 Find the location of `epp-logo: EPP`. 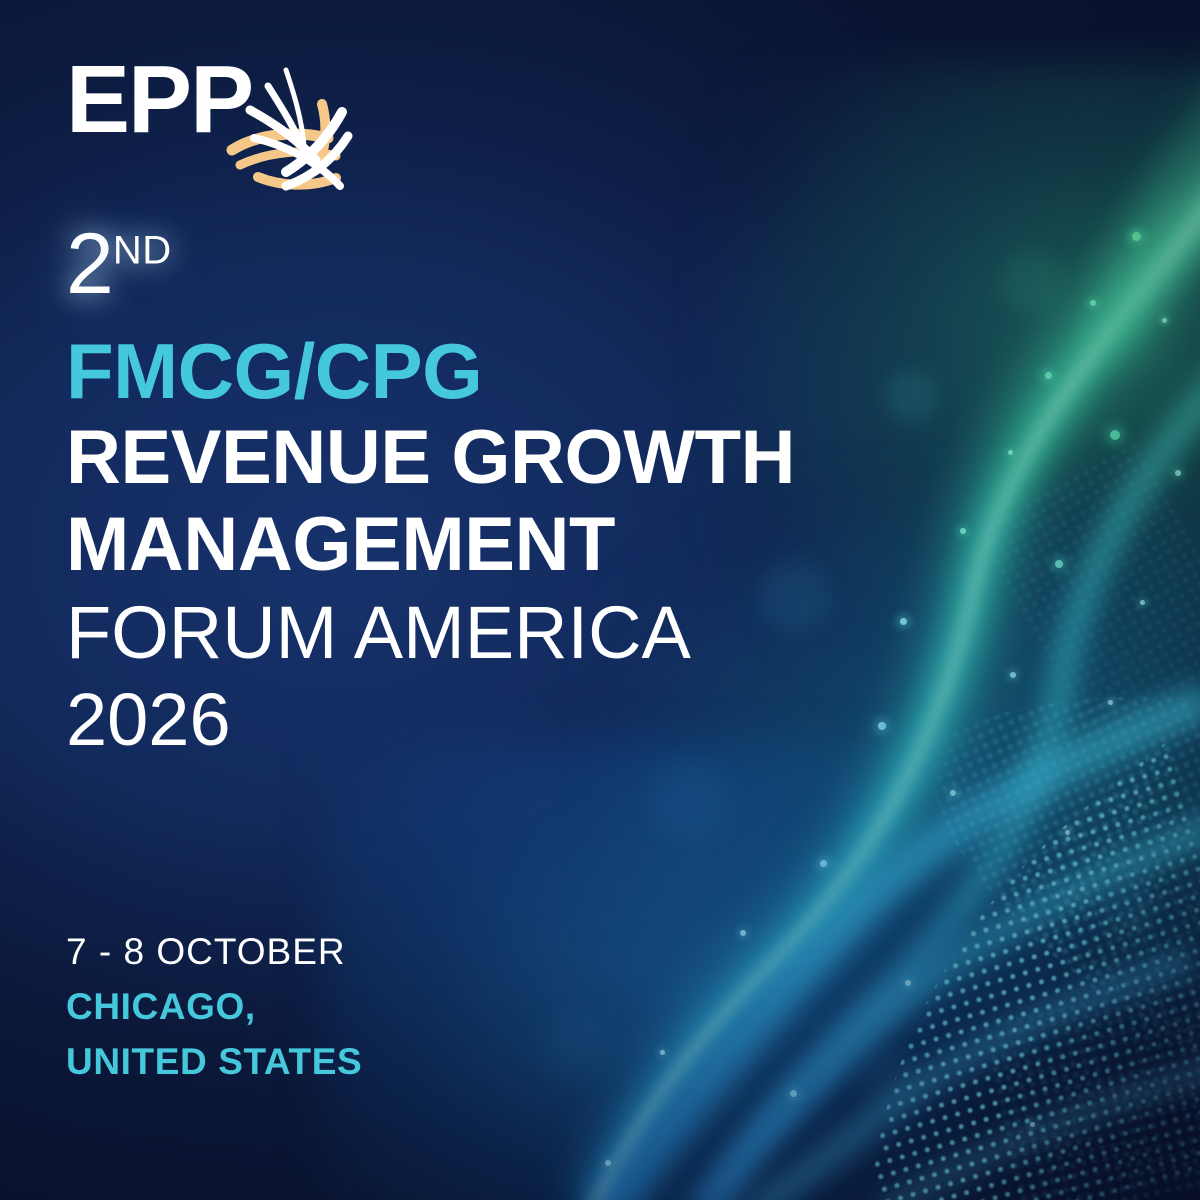

epp-logo: EPP is located at coordinates (209, 132).